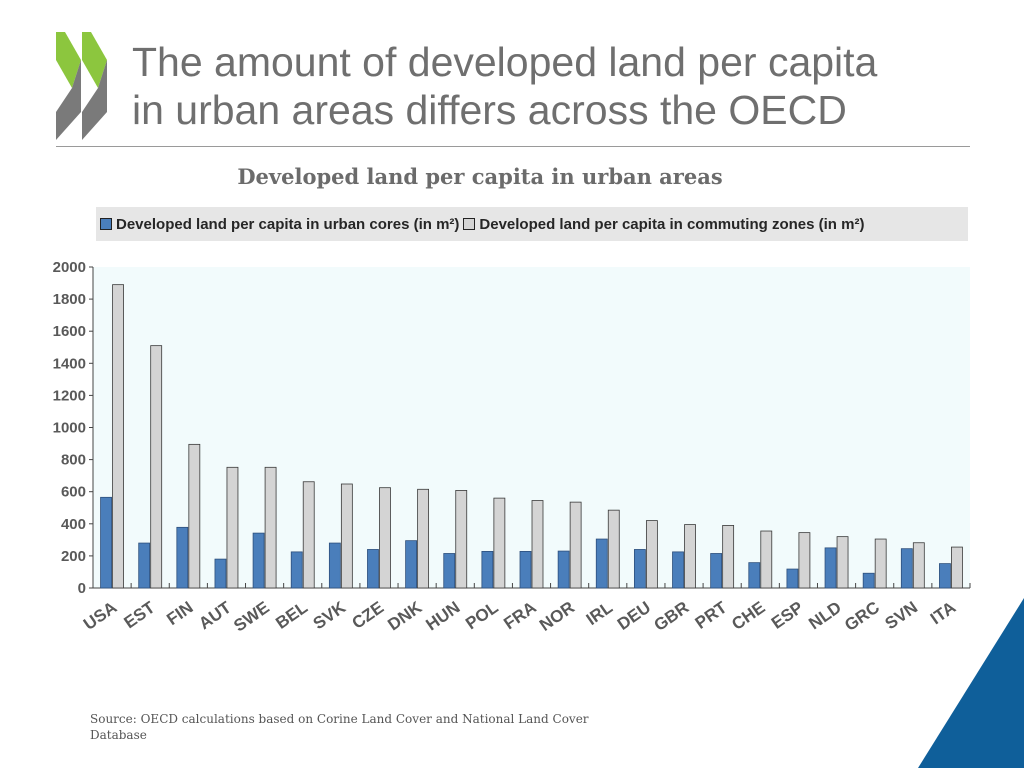 The width and height of the screenshot is (1024, 768). What do you see at coordinates (487, 570) in the screenshot?
I see `bar-urban-cores-pol` at bounding box center [487, 570].